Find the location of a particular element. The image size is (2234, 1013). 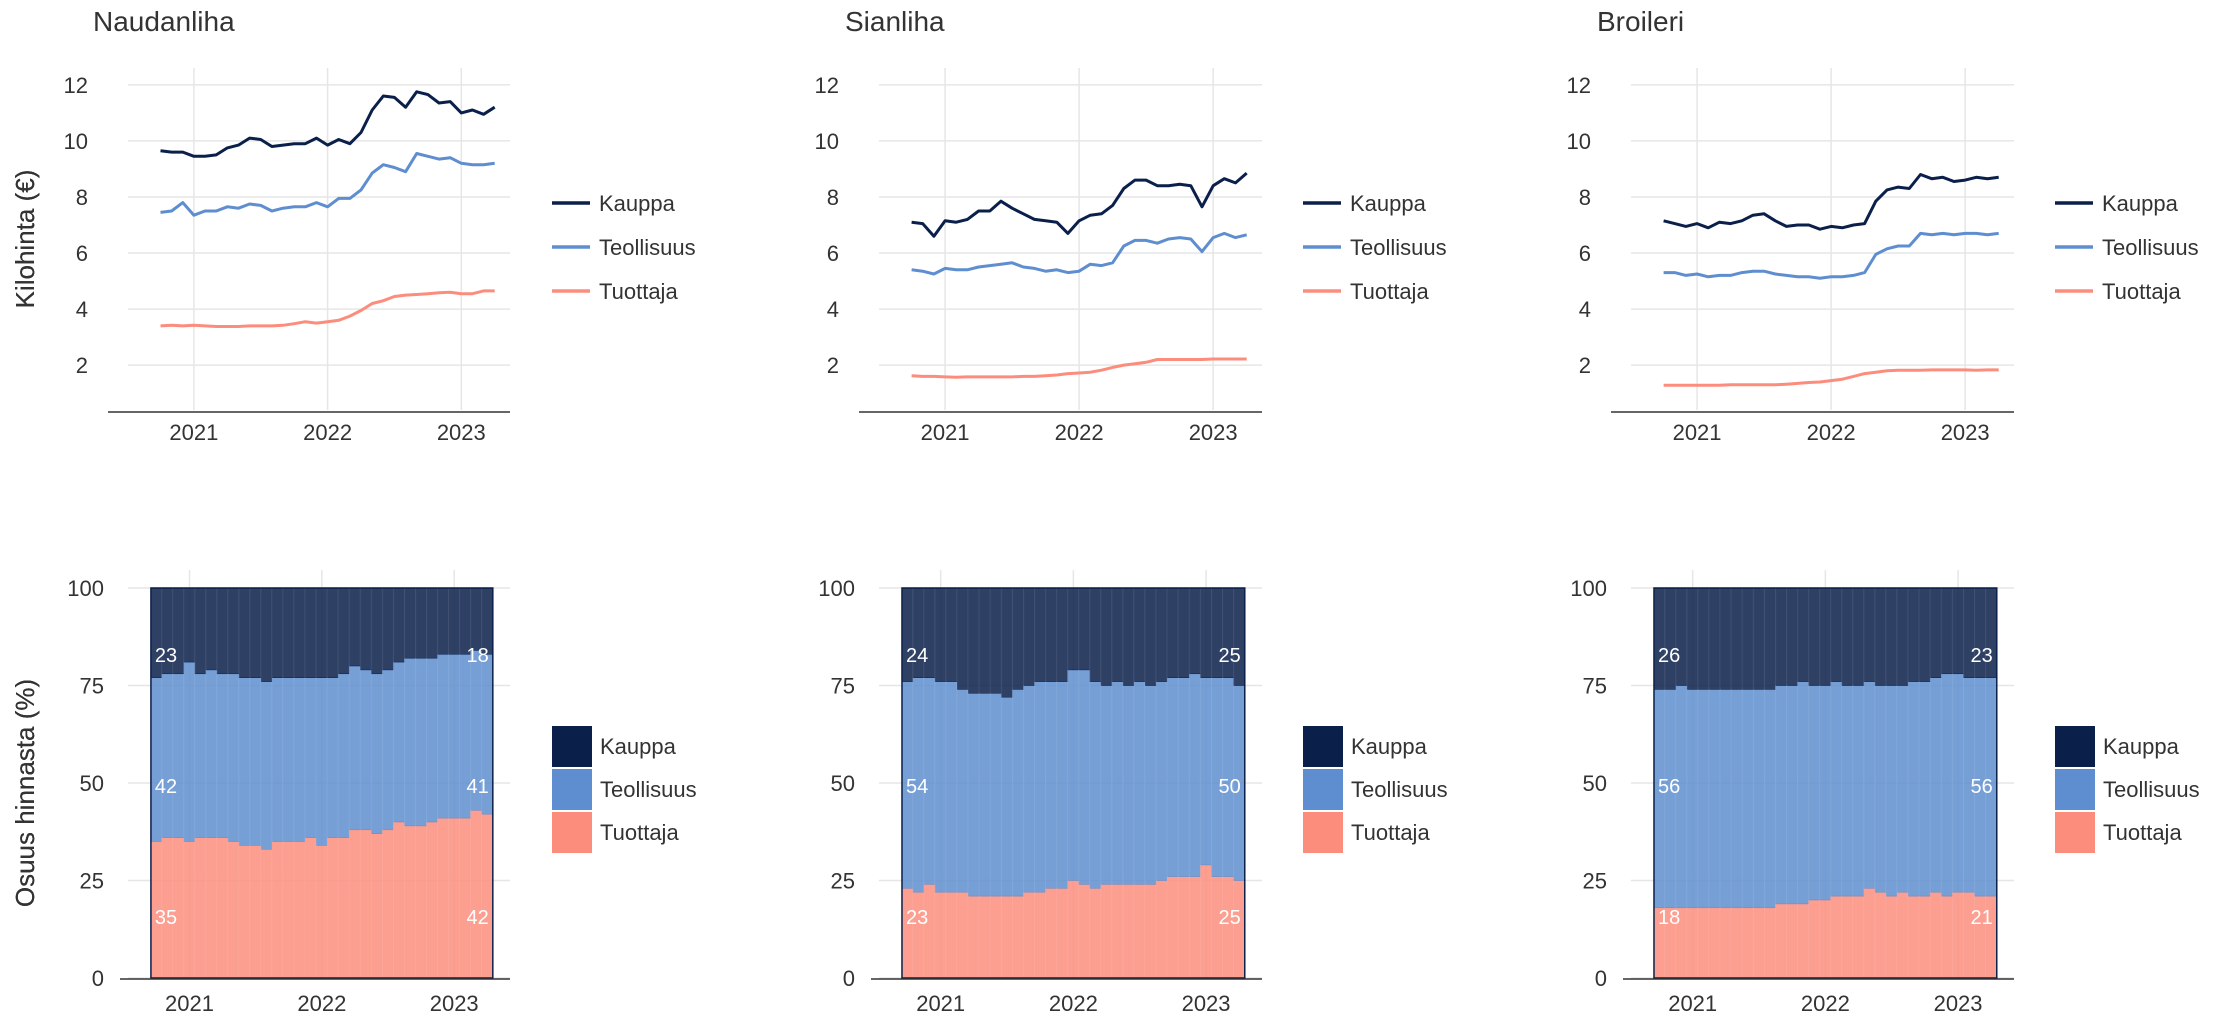

bar-annotation-last: 42 is located at coordinates (478, 918).